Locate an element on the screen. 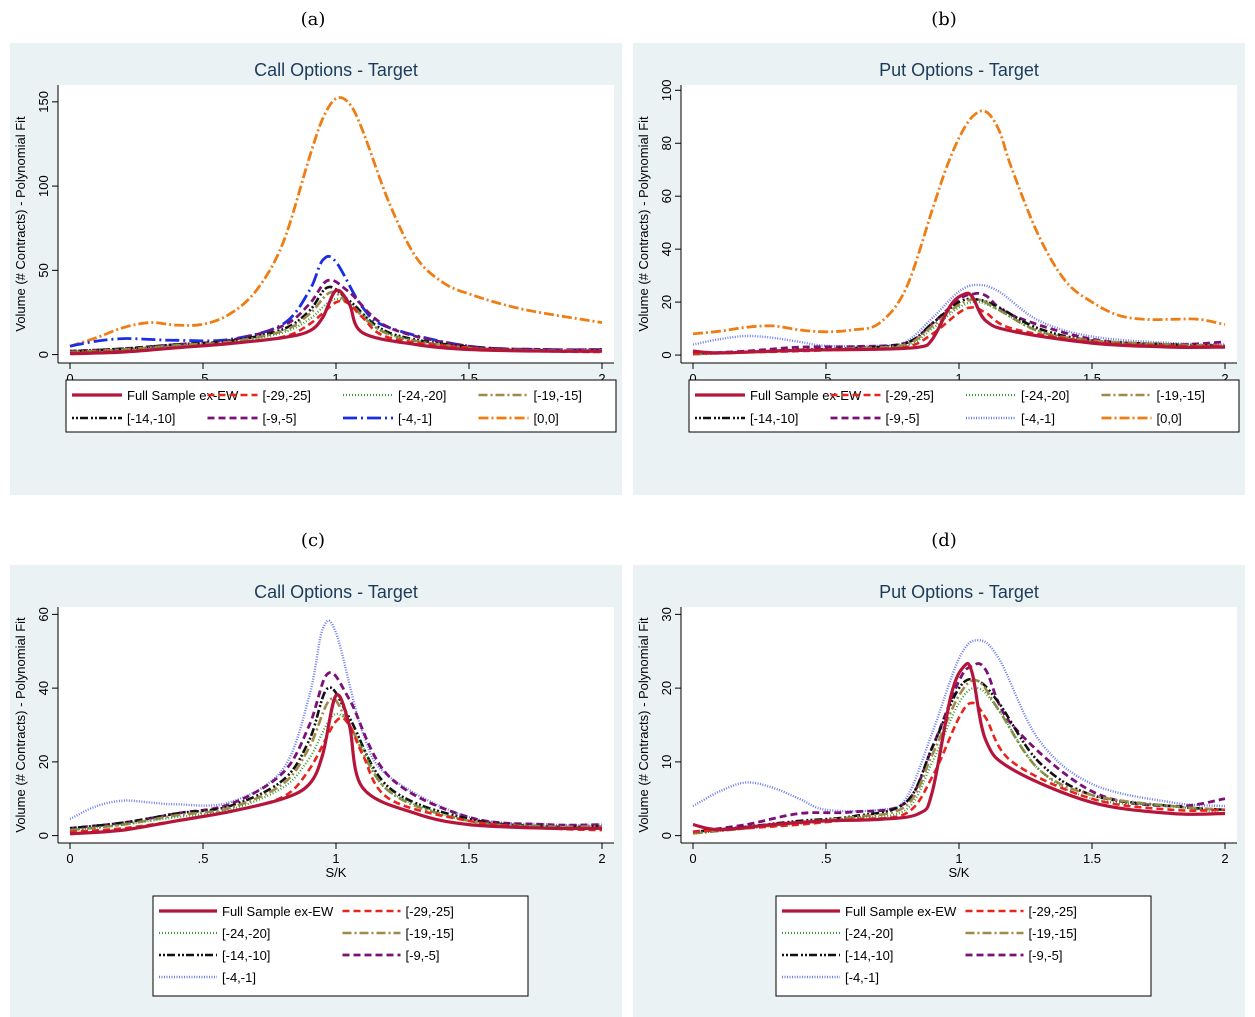 This screenshot has height=1017, width=1255. panel-label-a: (a) is located at coordinates (313, 19).